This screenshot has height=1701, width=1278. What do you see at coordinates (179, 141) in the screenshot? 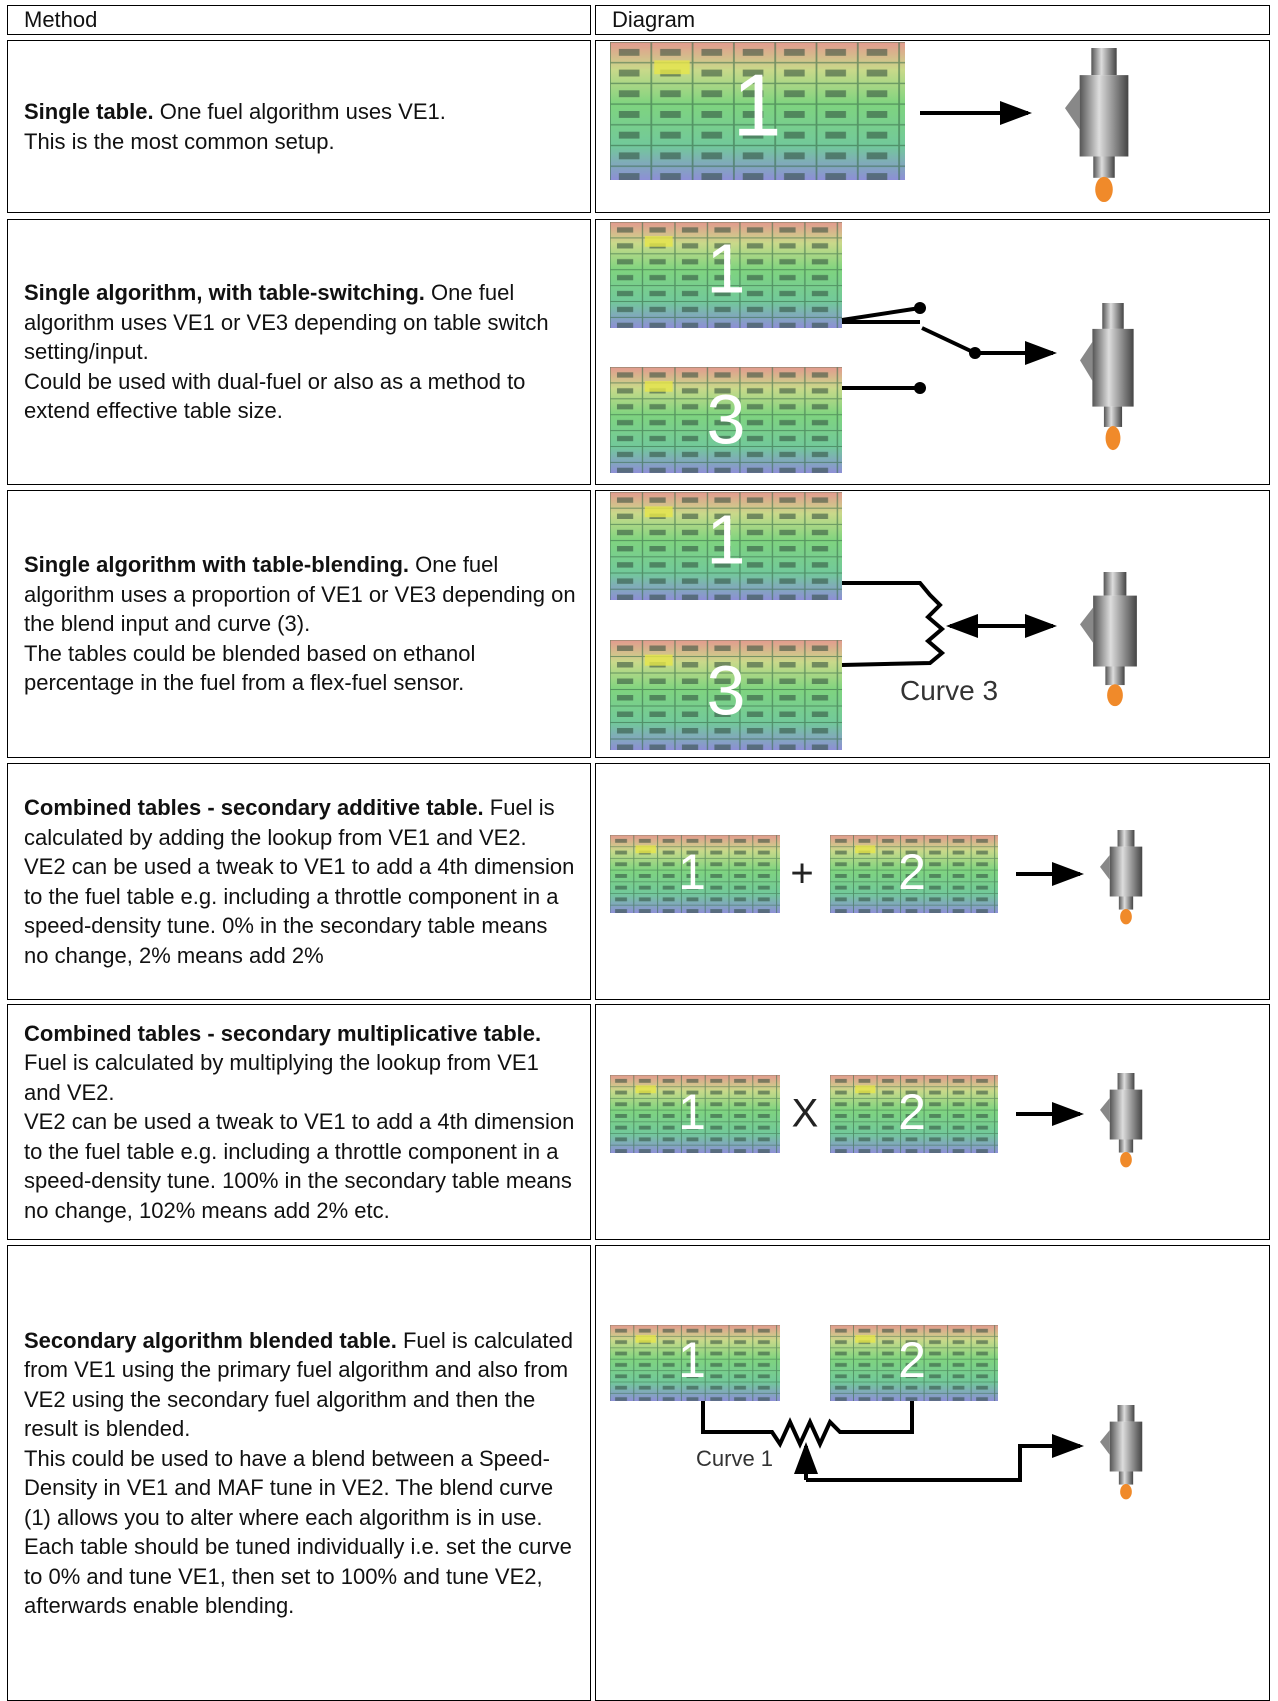
I see `method-description: This is the most common setup.` at bounding box center [179, 141].